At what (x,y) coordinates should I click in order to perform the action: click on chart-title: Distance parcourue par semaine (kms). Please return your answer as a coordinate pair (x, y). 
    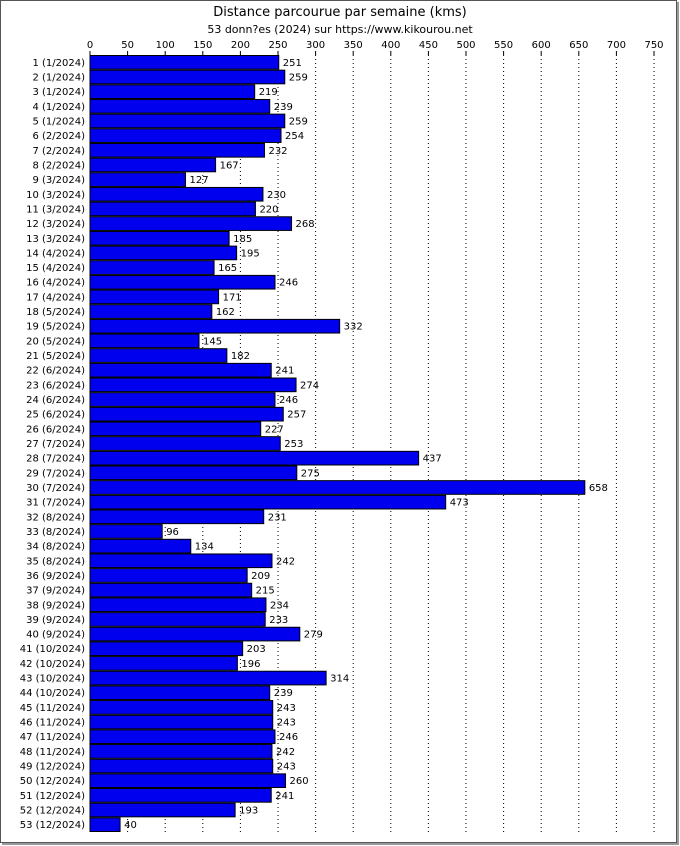
    Looking at the image, I should click on (340, 12).